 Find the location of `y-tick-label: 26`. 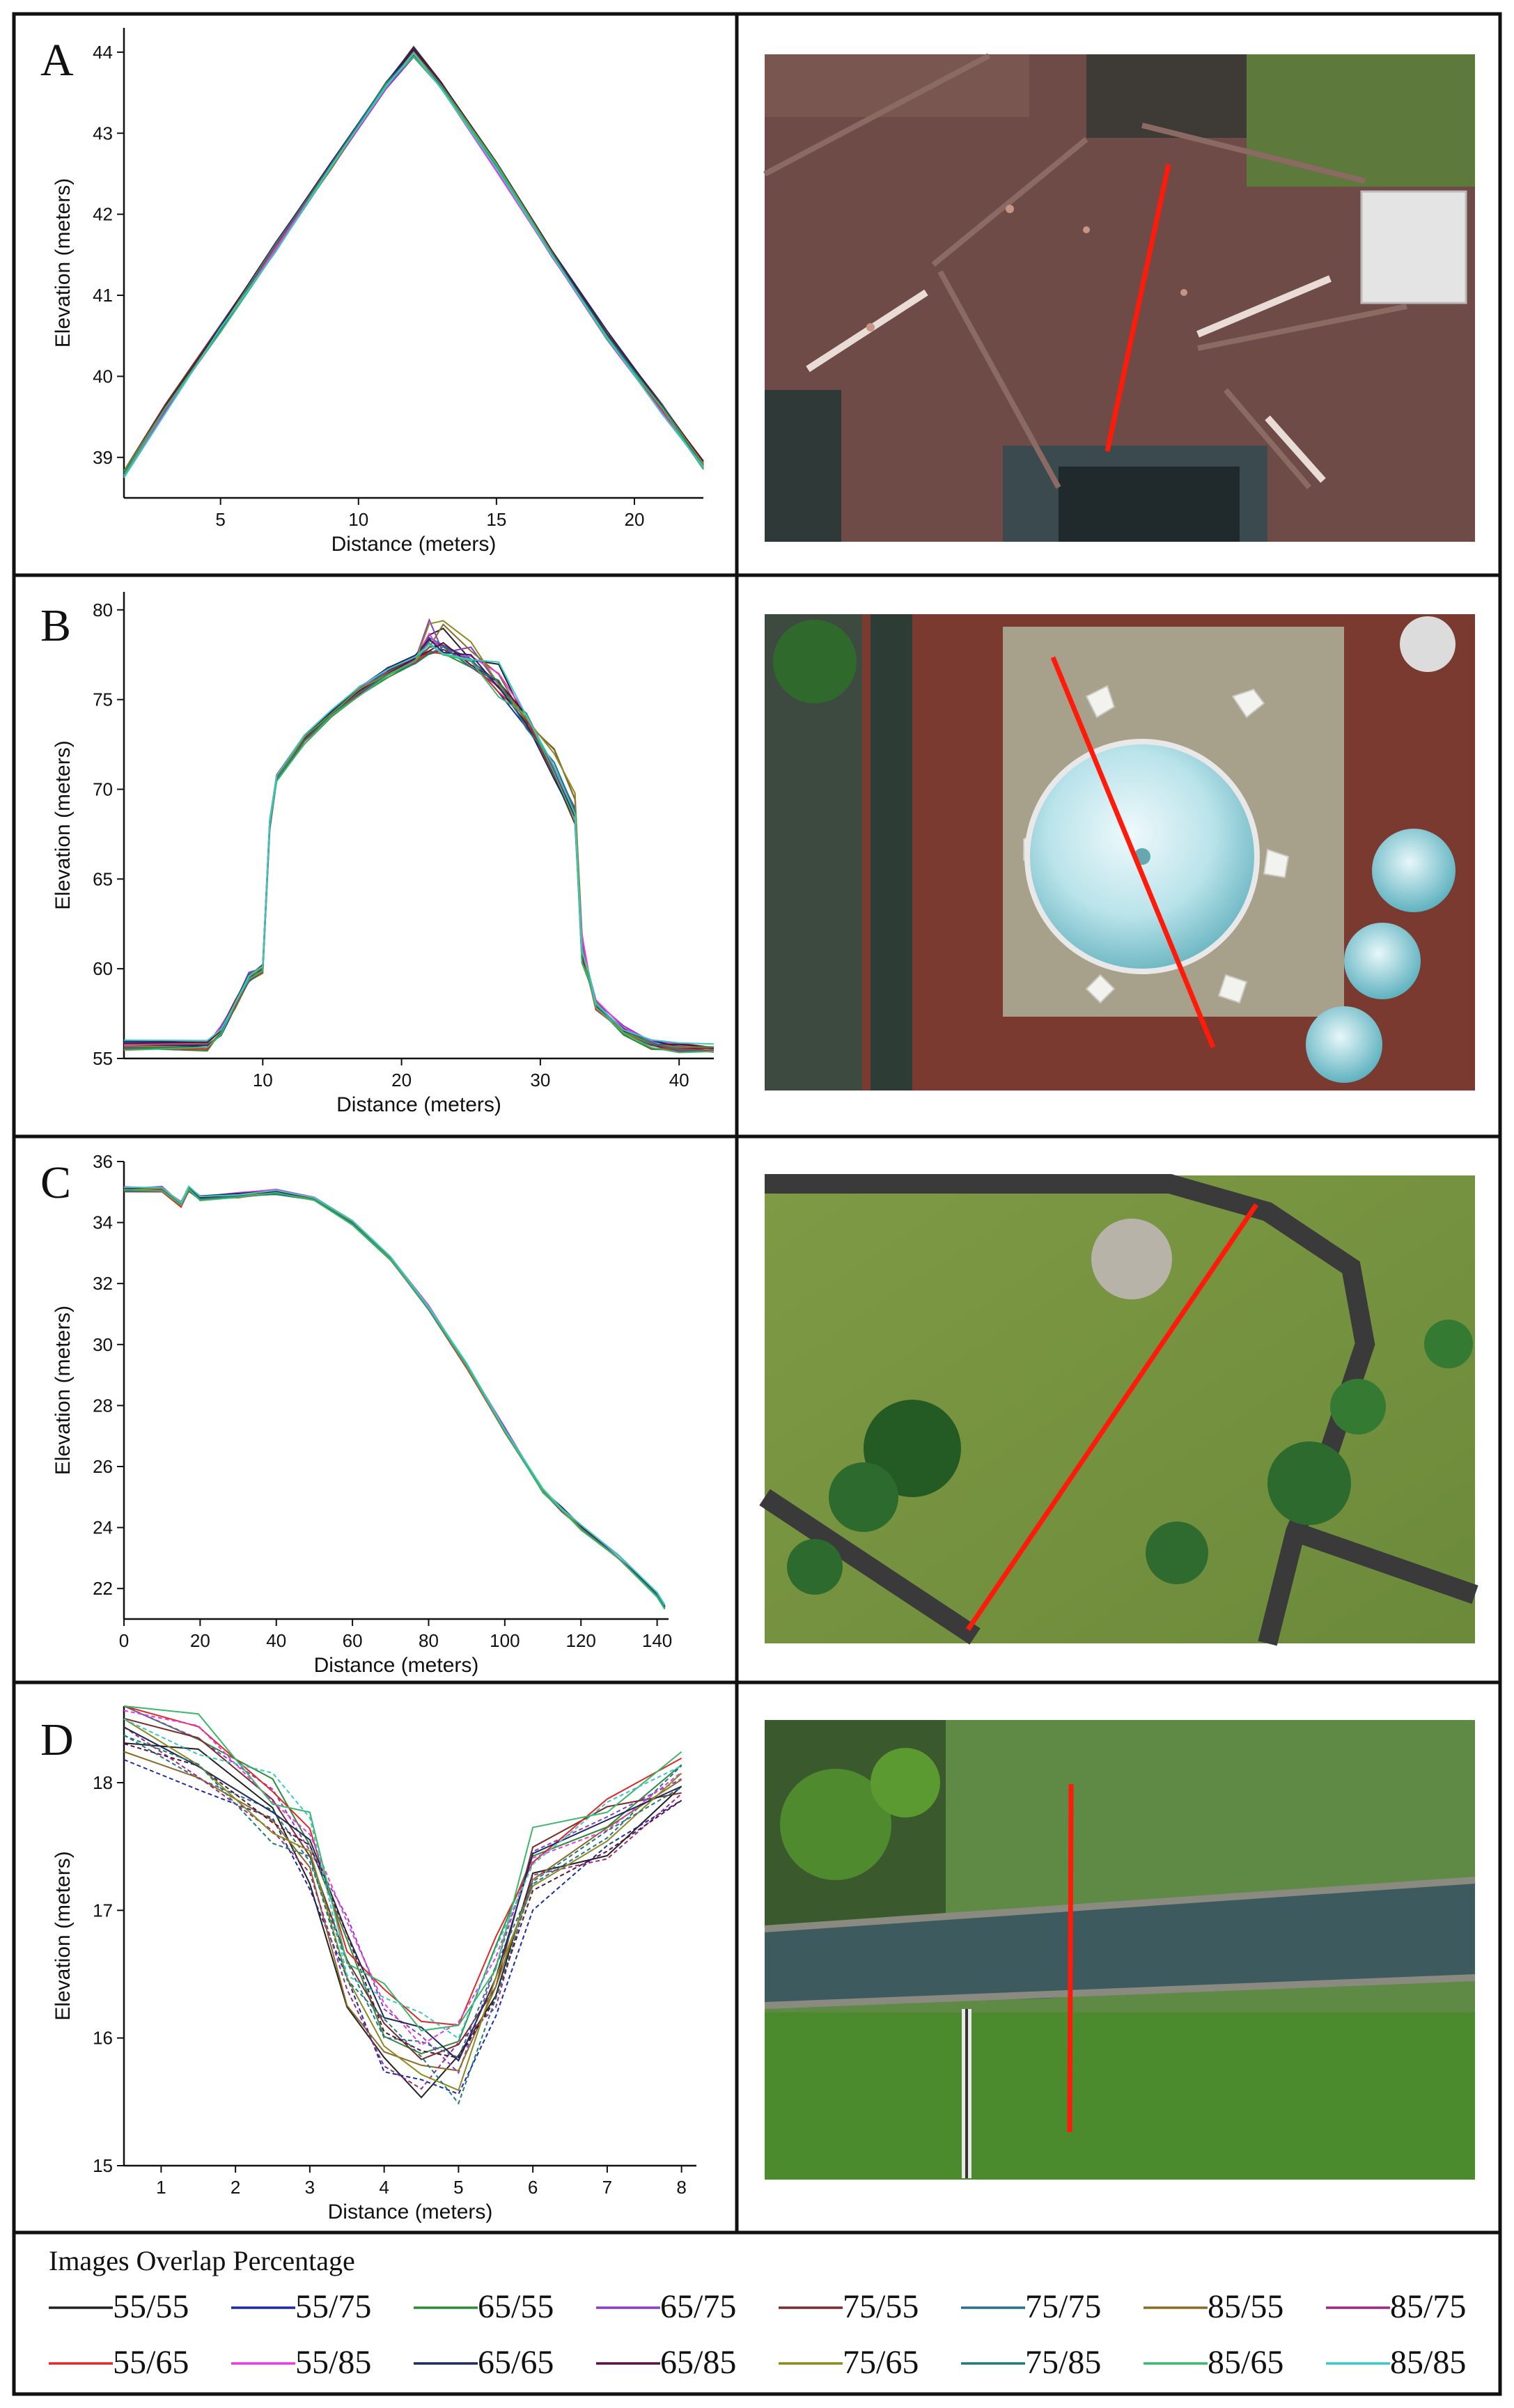

y-tick-label: 26 is located at coordinates (103, 1467).